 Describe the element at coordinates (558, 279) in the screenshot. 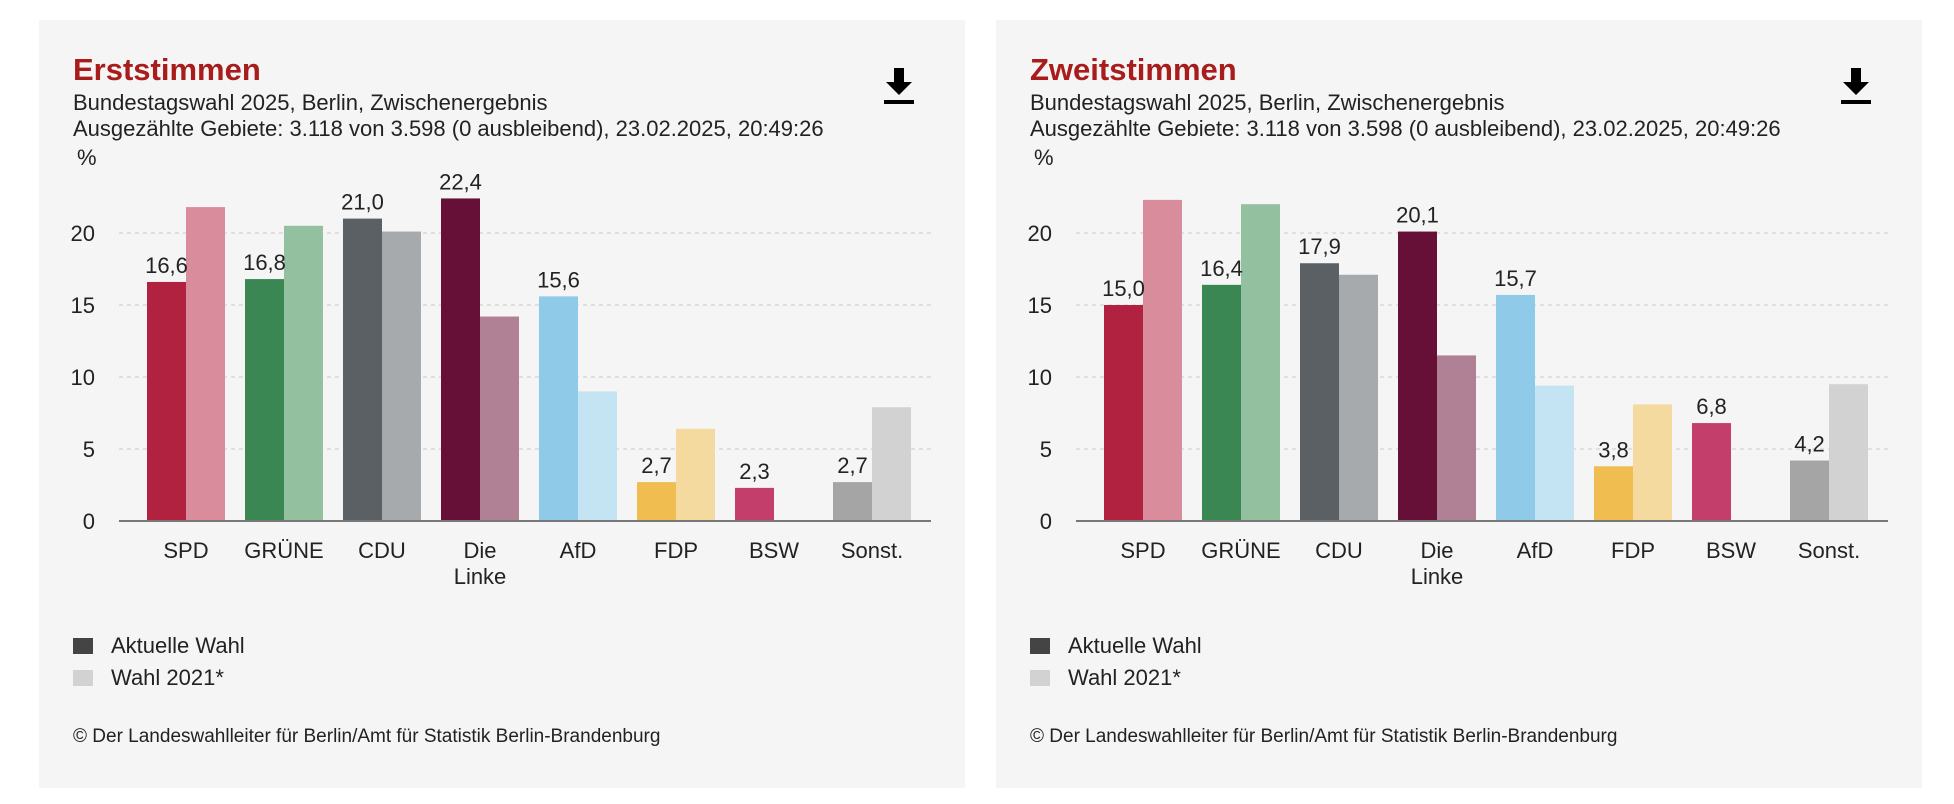

I see `data-label: 15,6` at that location.